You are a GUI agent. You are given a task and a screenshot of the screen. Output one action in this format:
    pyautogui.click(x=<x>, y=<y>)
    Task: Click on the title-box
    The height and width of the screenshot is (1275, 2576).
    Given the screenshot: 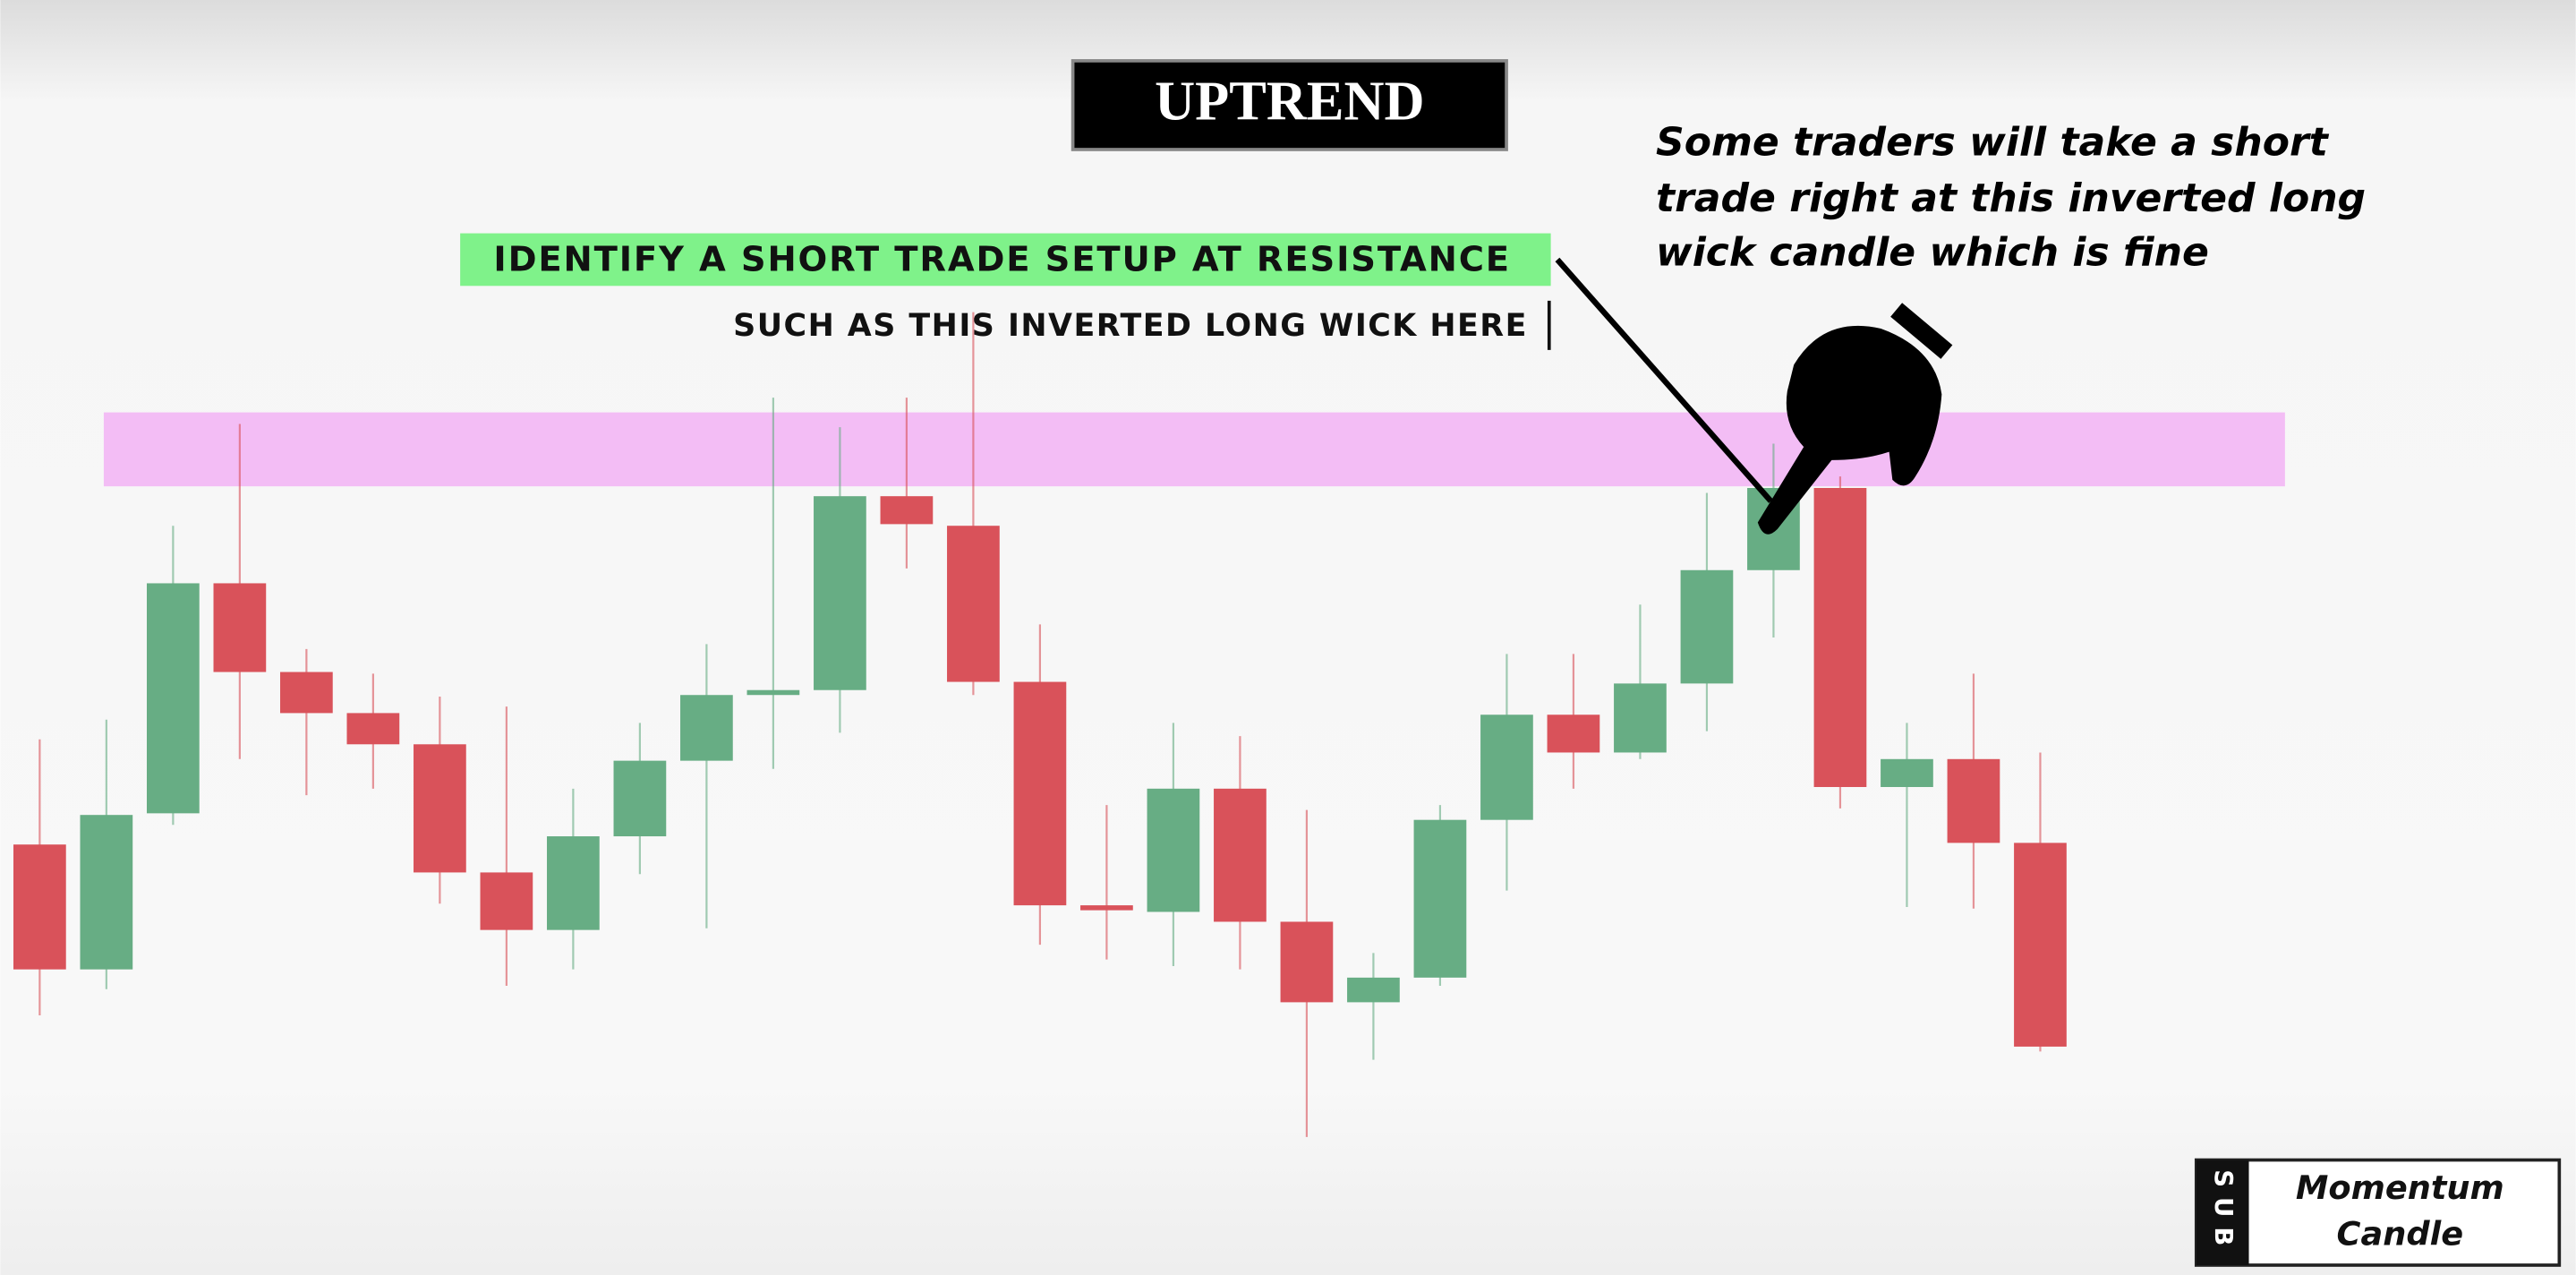 What is the action you would take?
    pyautogui.click(x=1289, y=105)
    